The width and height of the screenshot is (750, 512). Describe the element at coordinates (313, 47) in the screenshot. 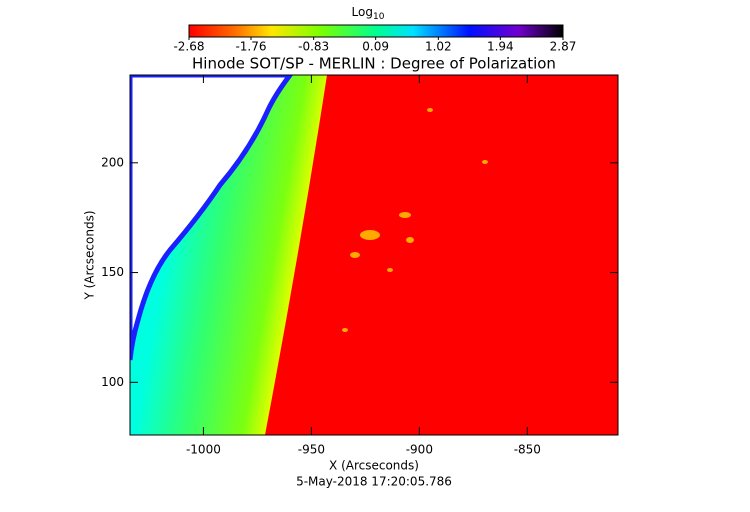

I see `colorbar-tick-label: -0.83` at that location.